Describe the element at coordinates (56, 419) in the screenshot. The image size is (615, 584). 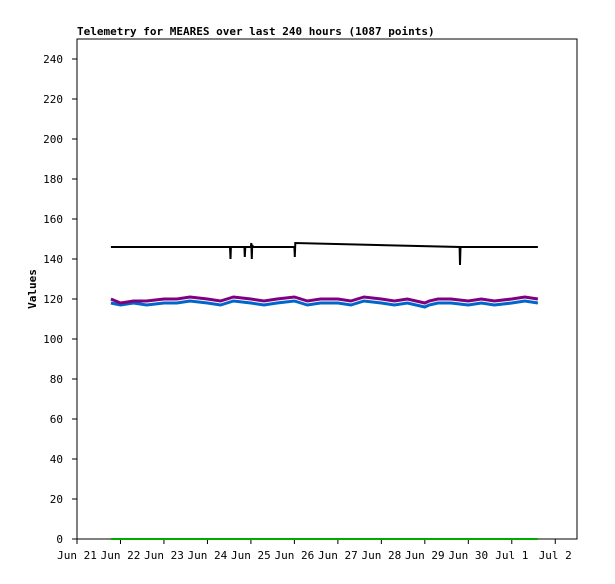
I see `y-tick-label: 60` at that location.